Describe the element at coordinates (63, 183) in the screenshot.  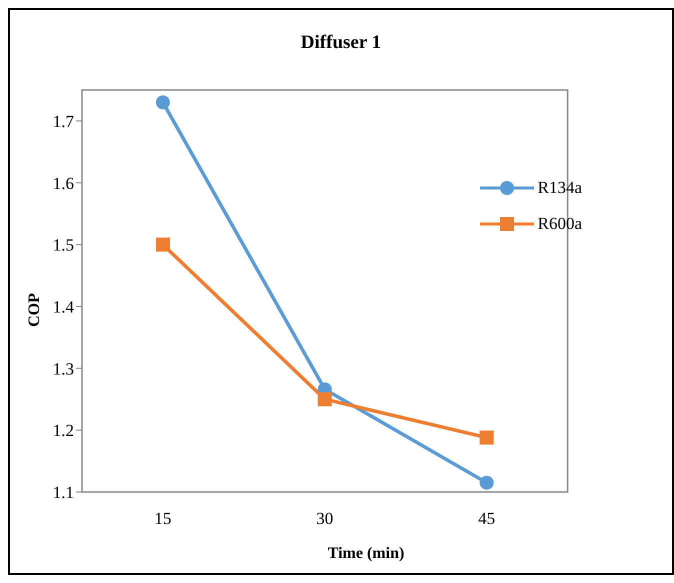
I see `y-tick-label: 1.6` at that location.